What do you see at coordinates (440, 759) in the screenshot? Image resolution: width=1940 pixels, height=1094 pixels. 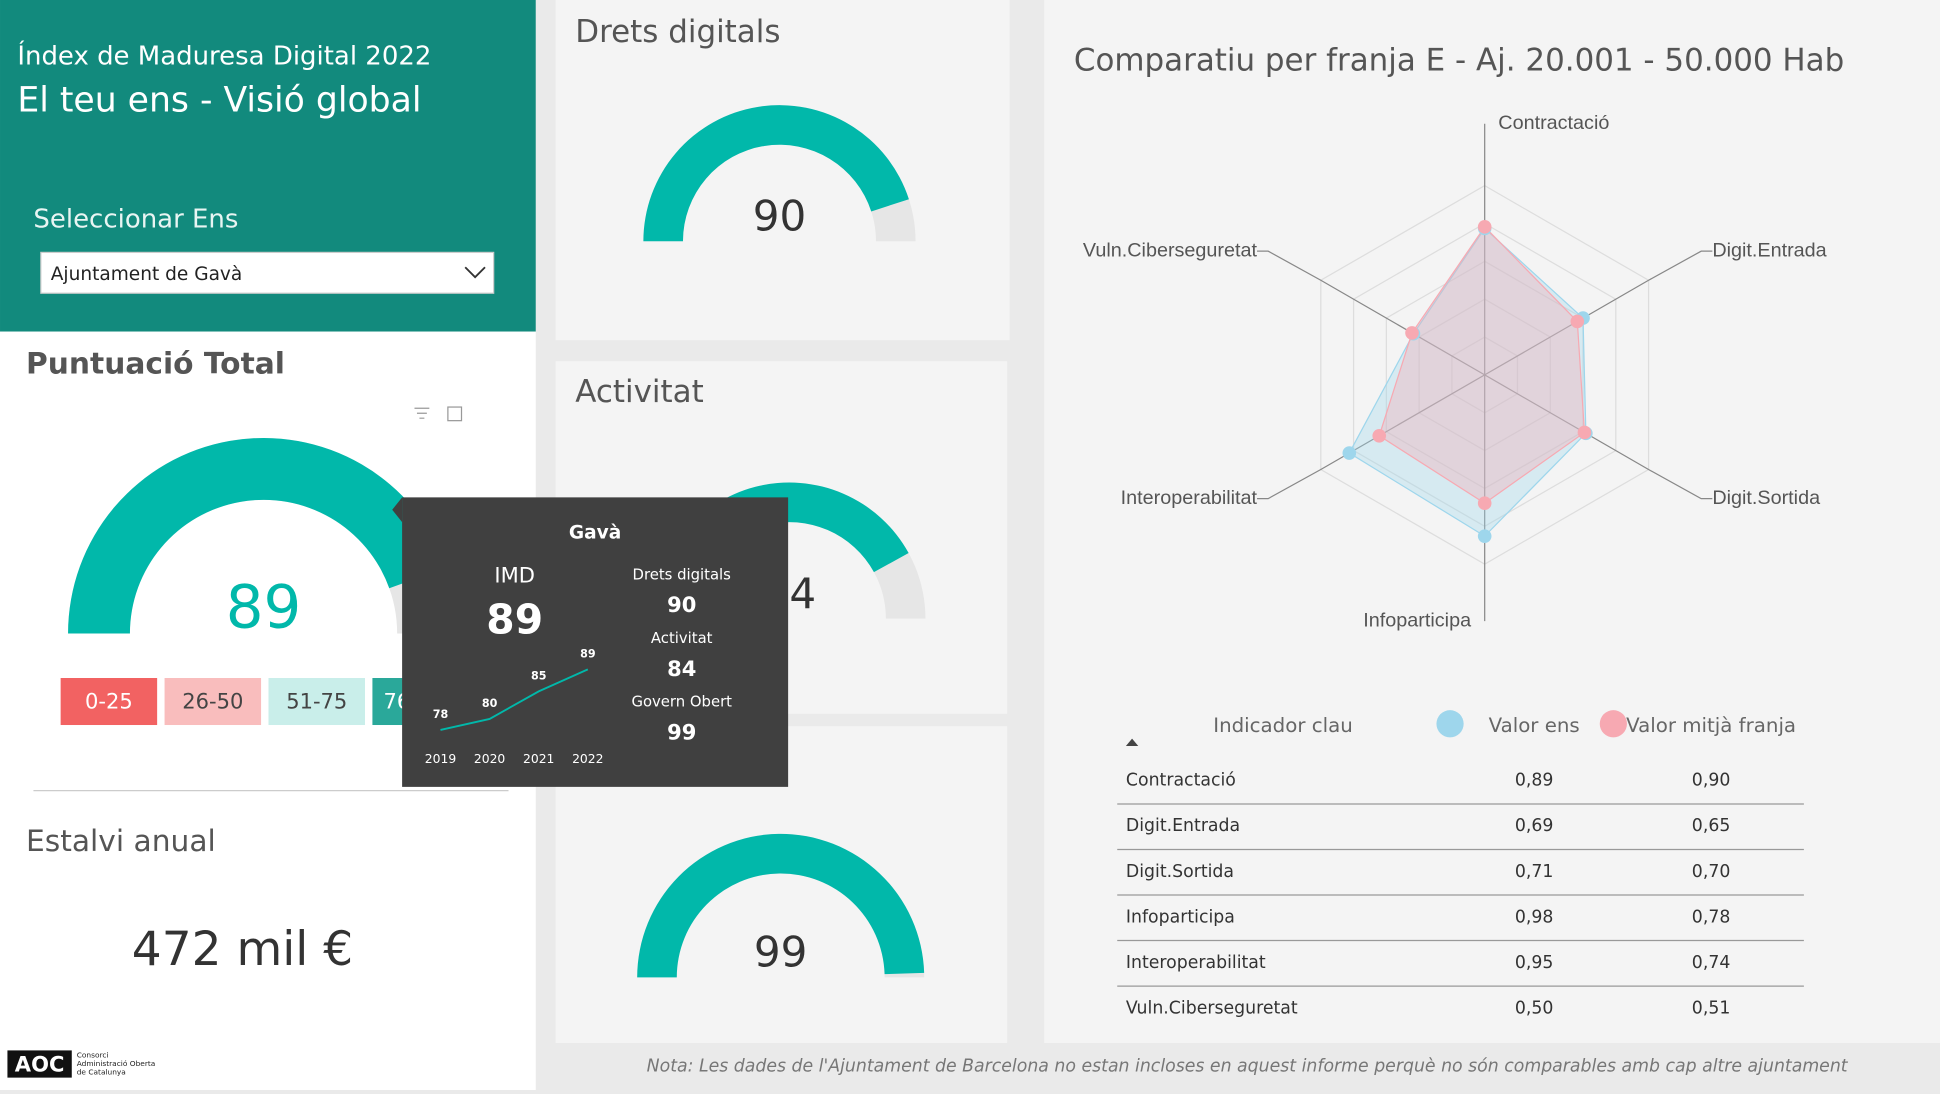 I see `trend-x-label: 2019` at bounding box center [440, 759].